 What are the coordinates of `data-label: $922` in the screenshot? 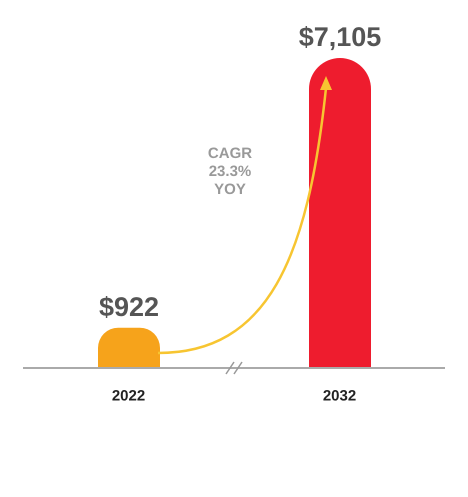 It's located at (129, 307).